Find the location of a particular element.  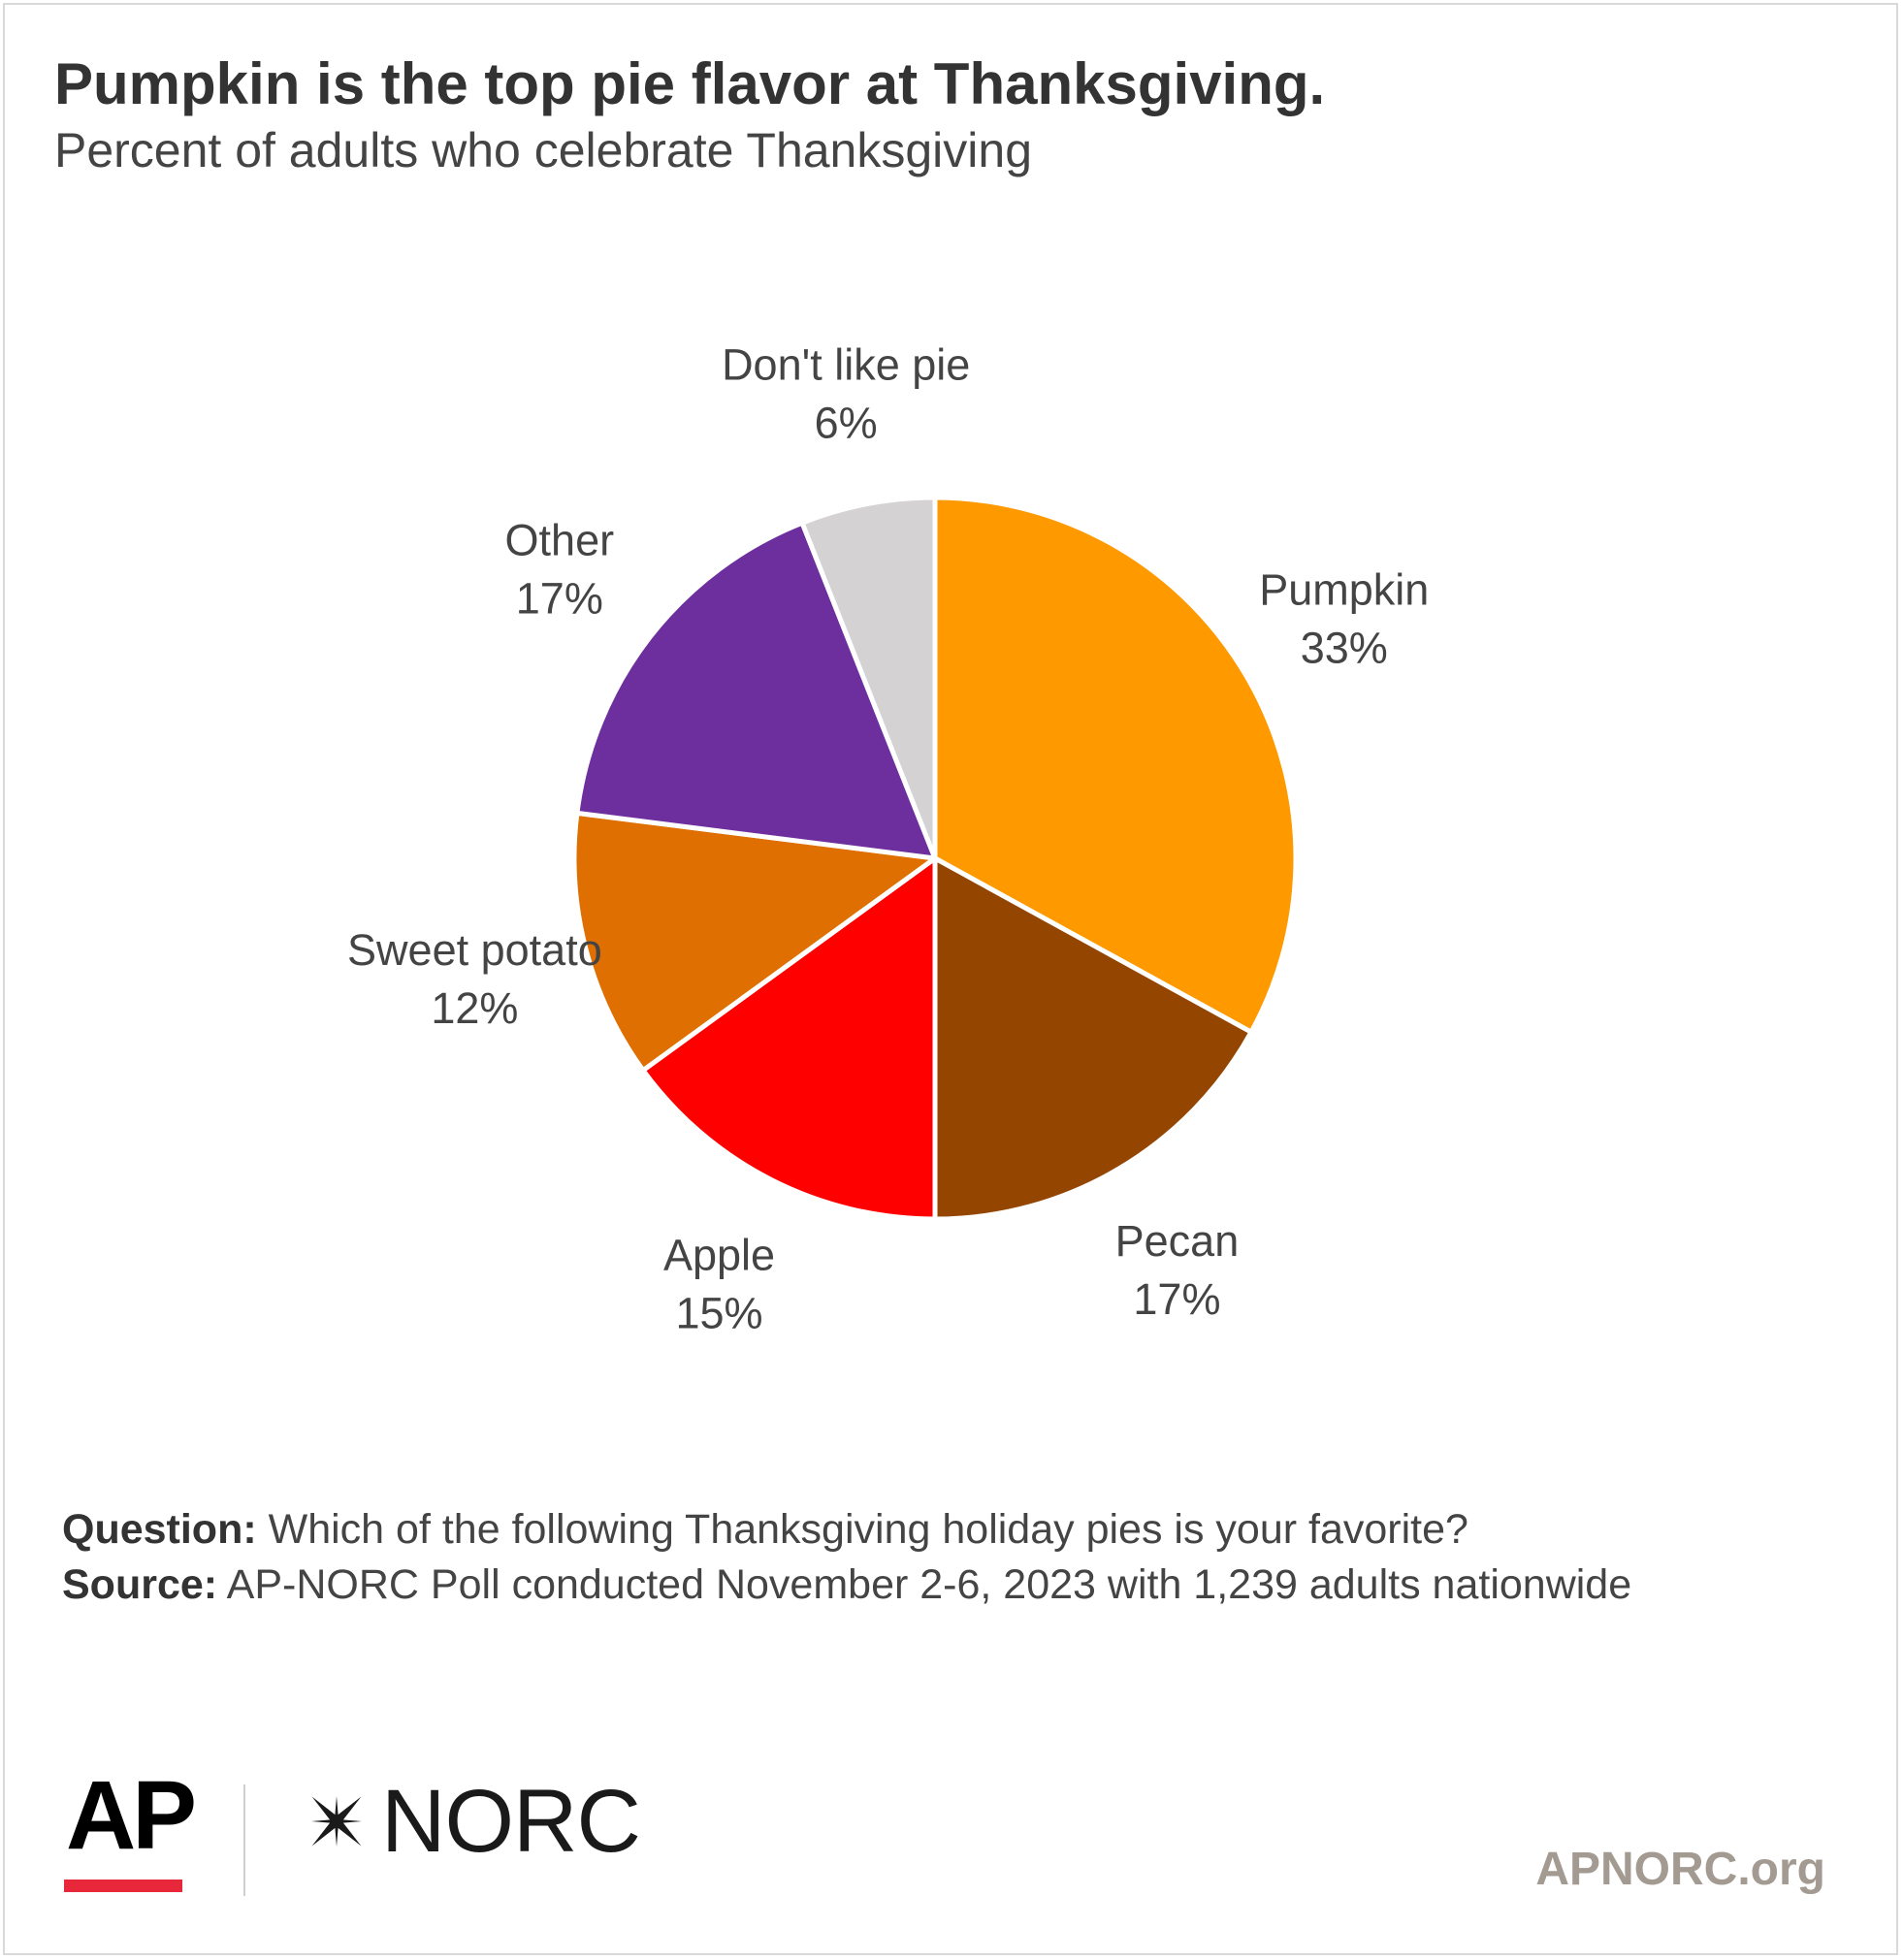

slice-label-don-t-like-pie: Don't like pie is located at coordinates (846, 365).